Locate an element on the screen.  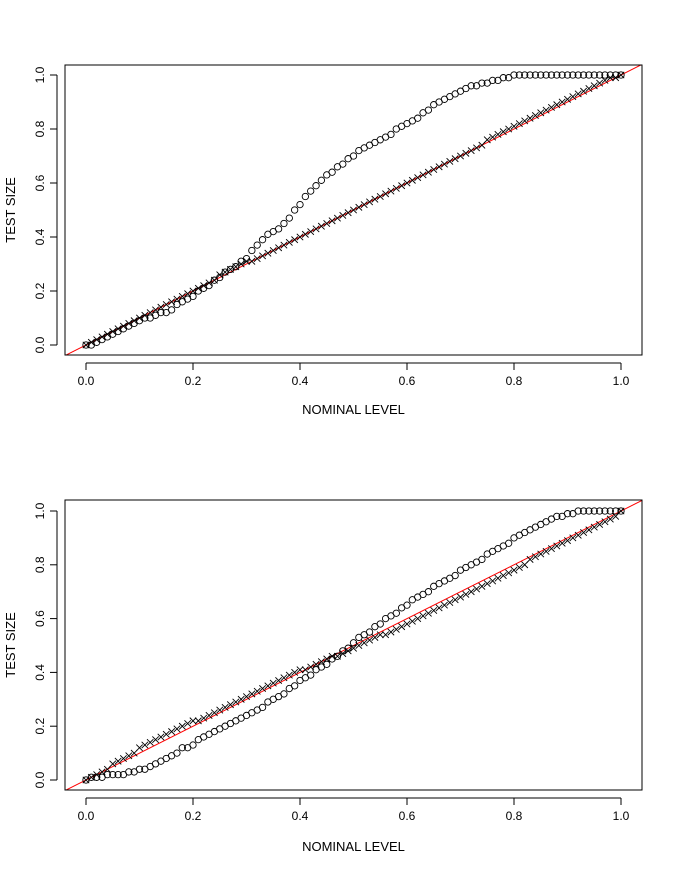
x-tick-label: 1.0 is located at coordinates (621, 816).